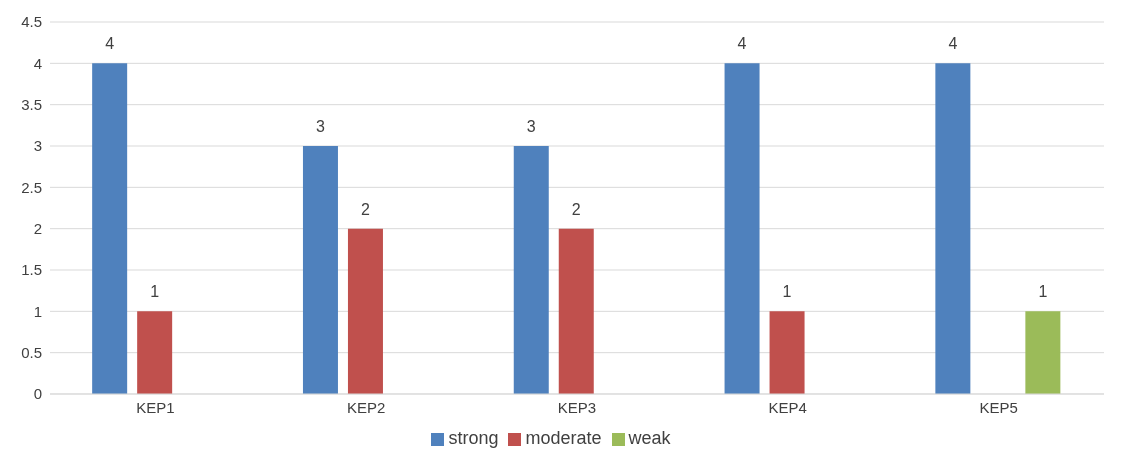 Image resolution: width=1122 pixels, height=457 pixels. Describe the element at coordinates (37, 63) in the screenshot. I see `y-tick-label: 4` at that location.